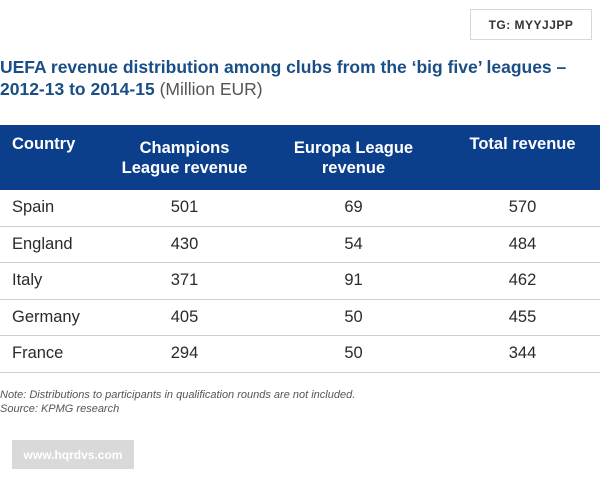 The width and height of the screenshot is (600, 480). Describe the element at coordinates (522, 354) in the screenshot. I see `cell-total: 344` at that location.